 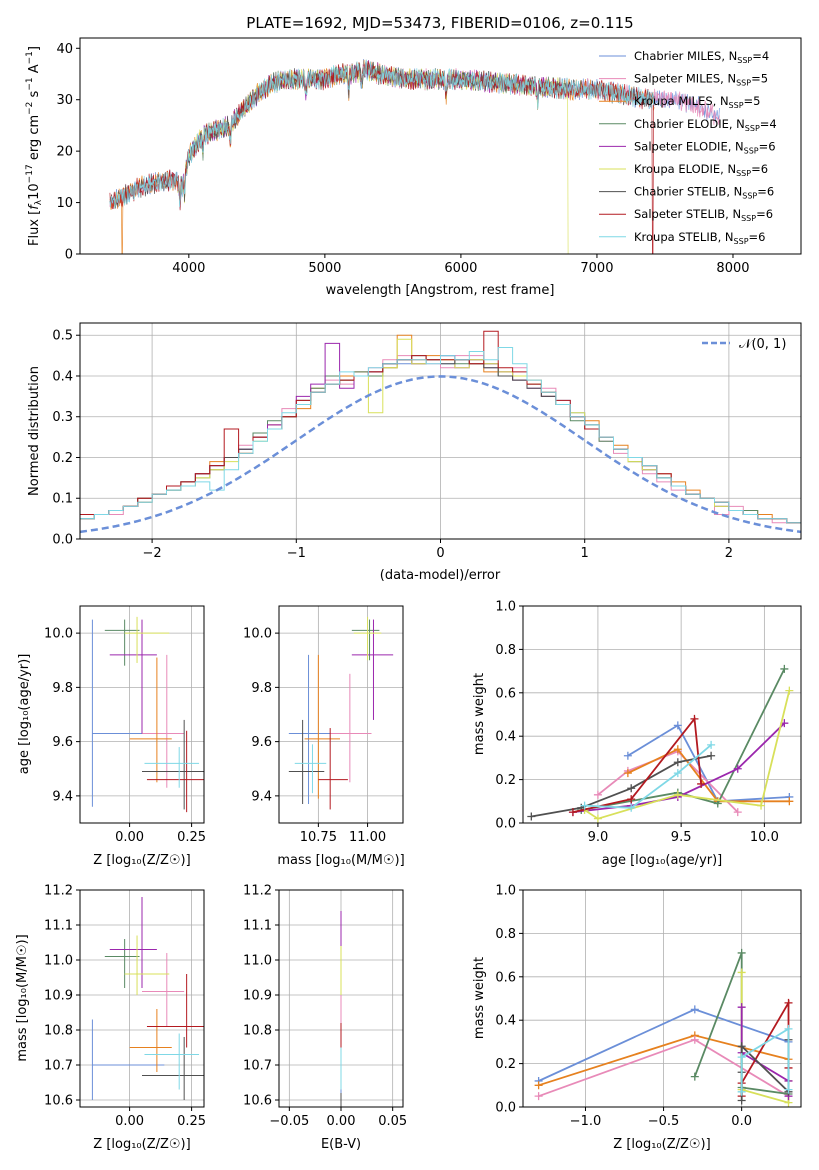 What do you see at coordinates (62, 499) in the screenshot?
I see `y-tick-label: 0.1` at bounding box center [62, 499].